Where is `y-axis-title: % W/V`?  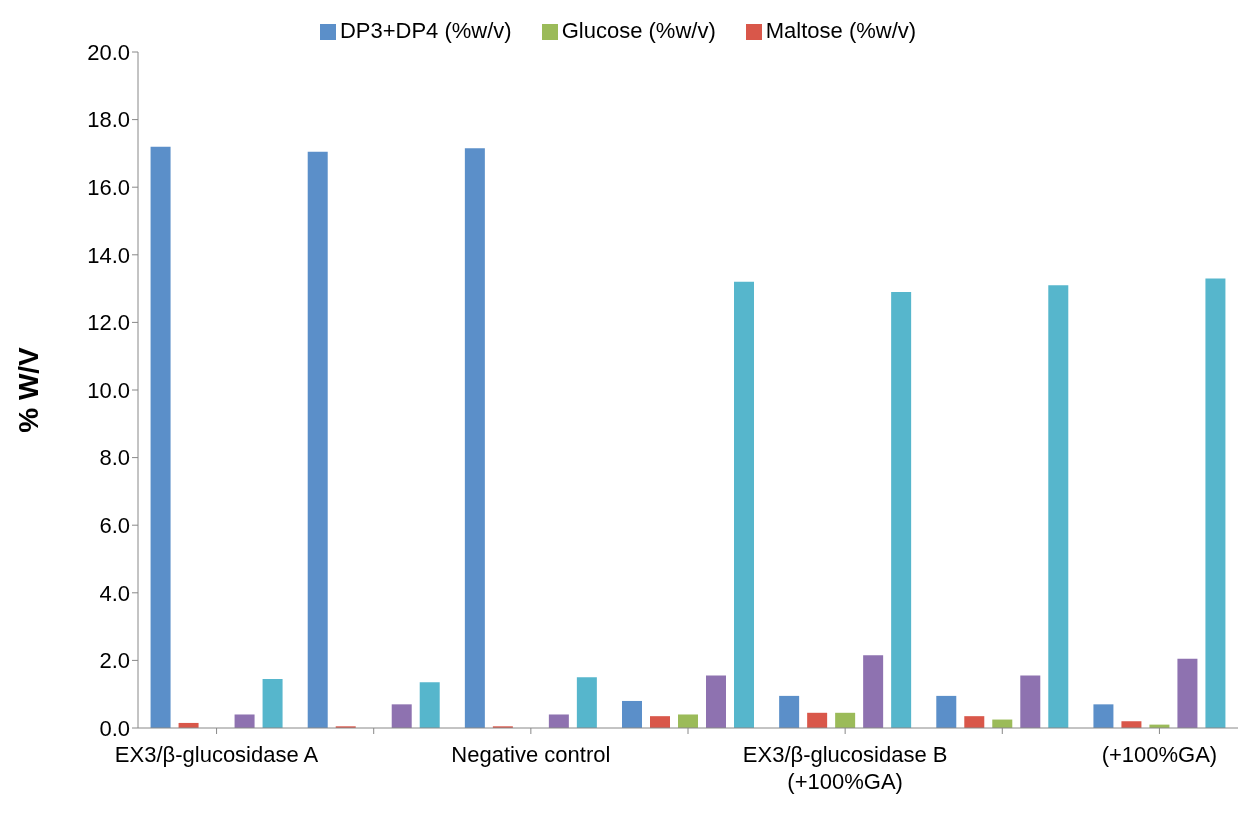
y-axis-title: % W/V is located at coordinates (28, 389).